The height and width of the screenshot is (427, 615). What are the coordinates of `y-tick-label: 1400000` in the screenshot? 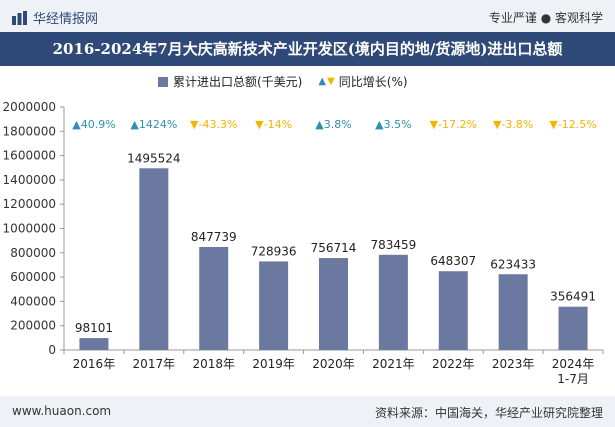 It's located at (29, 180).